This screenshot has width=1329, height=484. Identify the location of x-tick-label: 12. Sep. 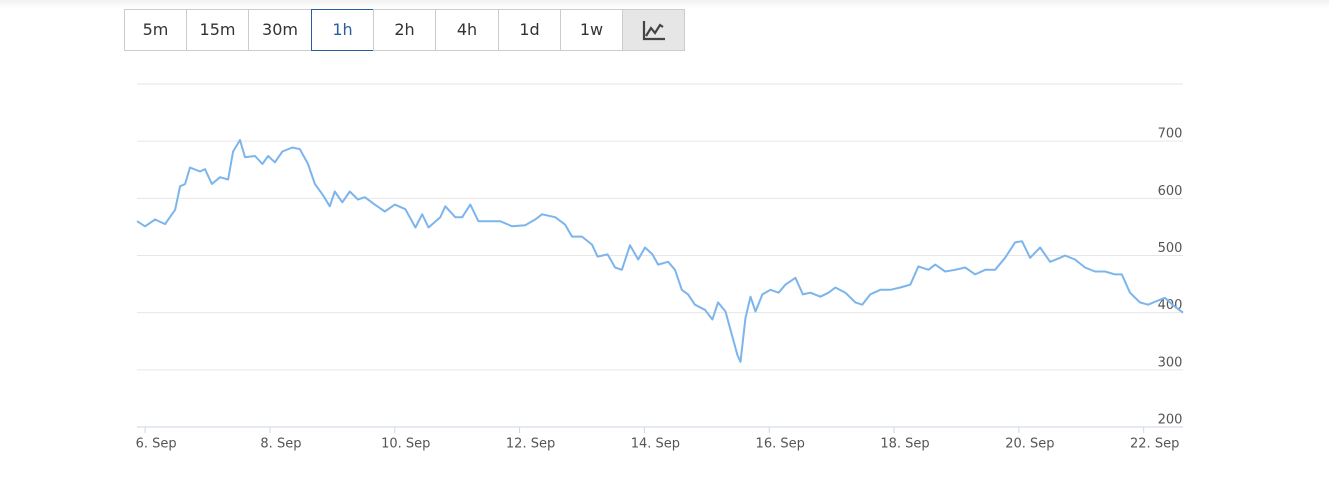
(530, 444).